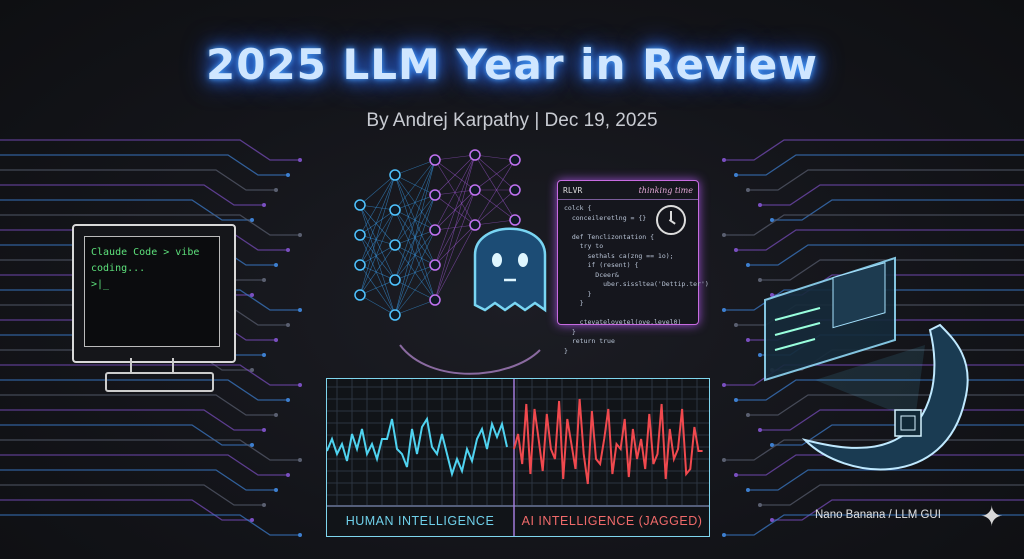 This screenshot has width=1024, height=559. Describe the element at coordinates (866, 363) in the screenshot. I see `banana-gui-illustration` at that location.